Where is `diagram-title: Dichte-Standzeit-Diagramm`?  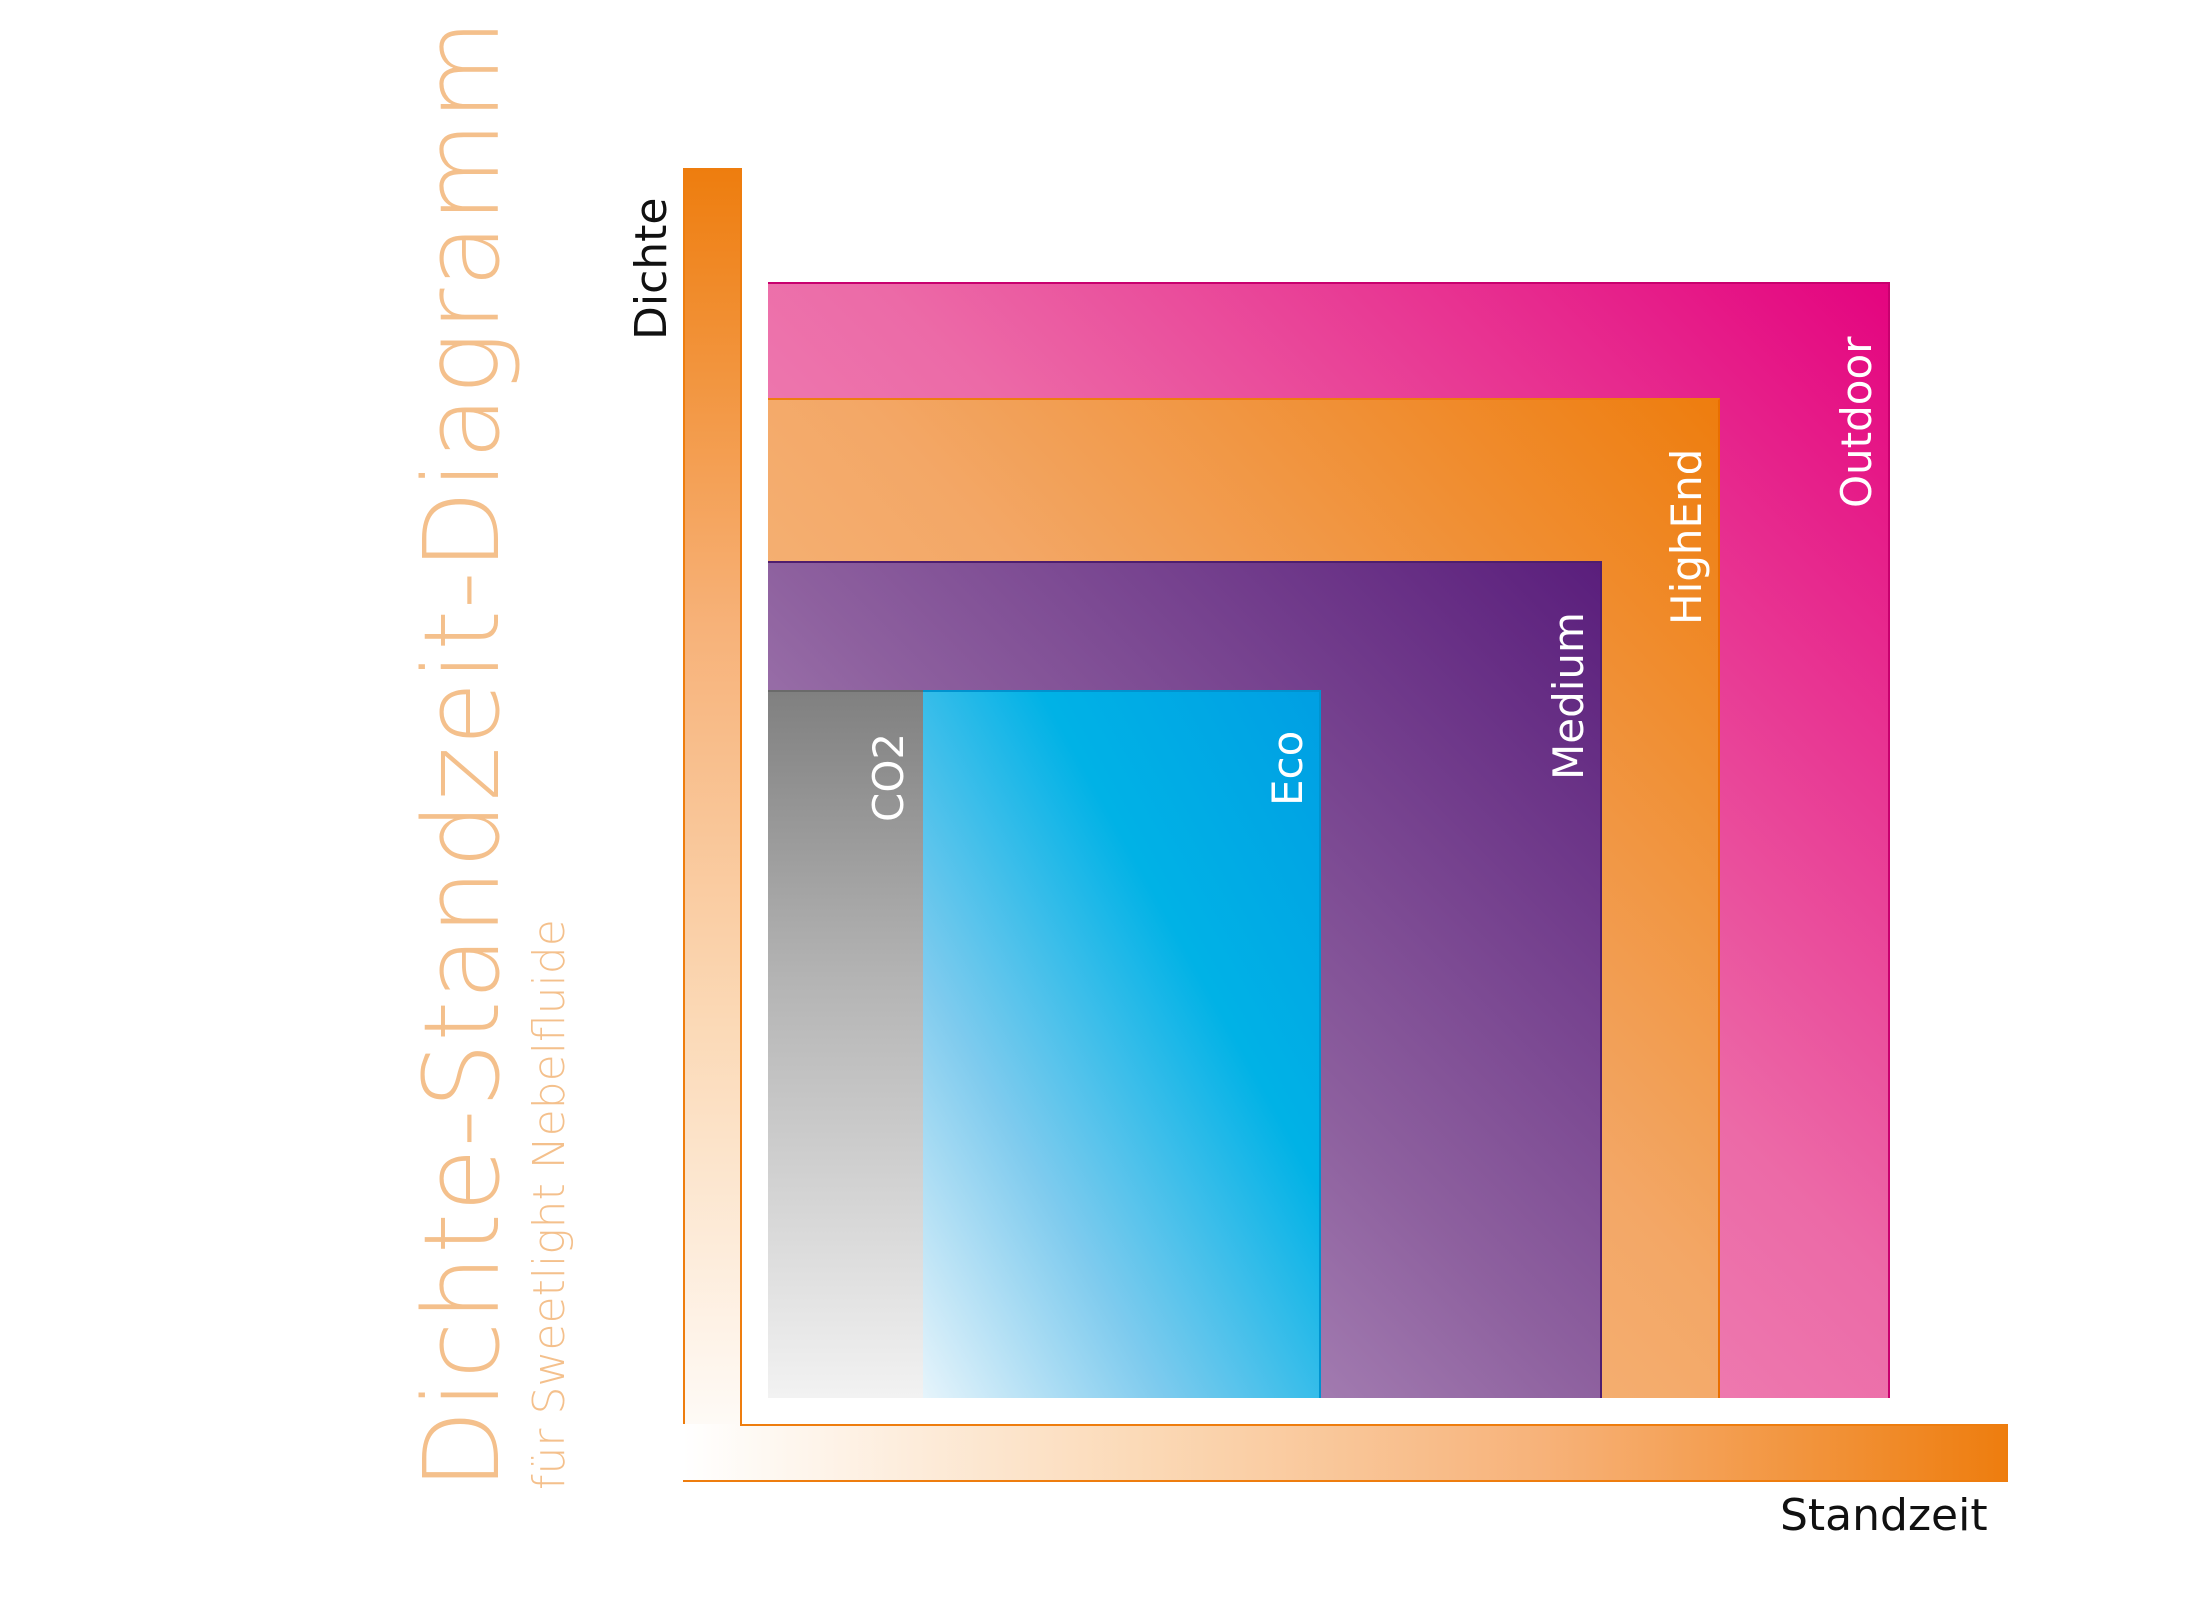
diagram-title: Dichte-Standzeit-Diagramm is located at coordinates (462, 754).